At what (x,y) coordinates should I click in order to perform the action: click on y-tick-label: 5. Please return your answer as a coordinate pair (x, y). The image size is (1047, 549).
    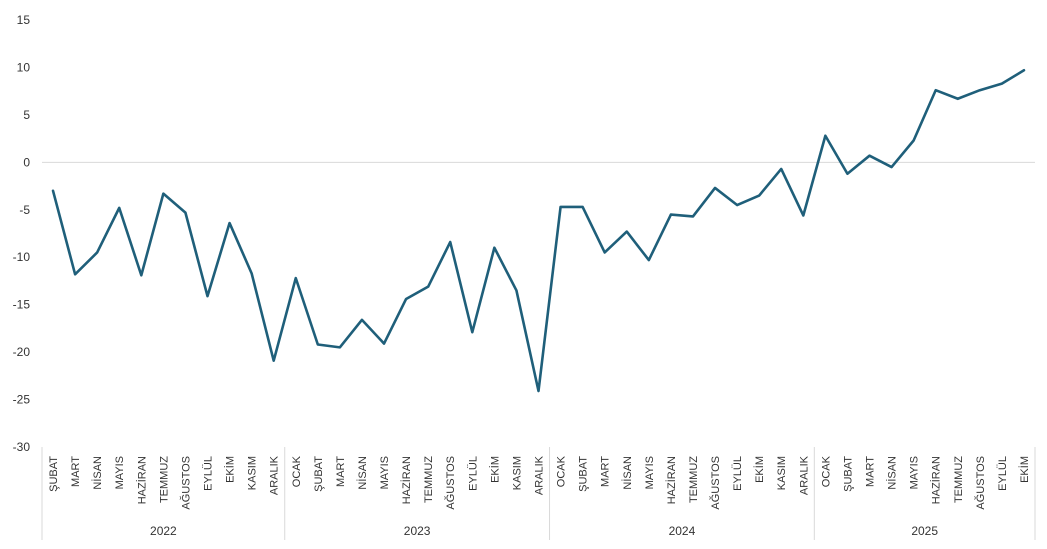
    Looking at the image, I should click on (26, 115).